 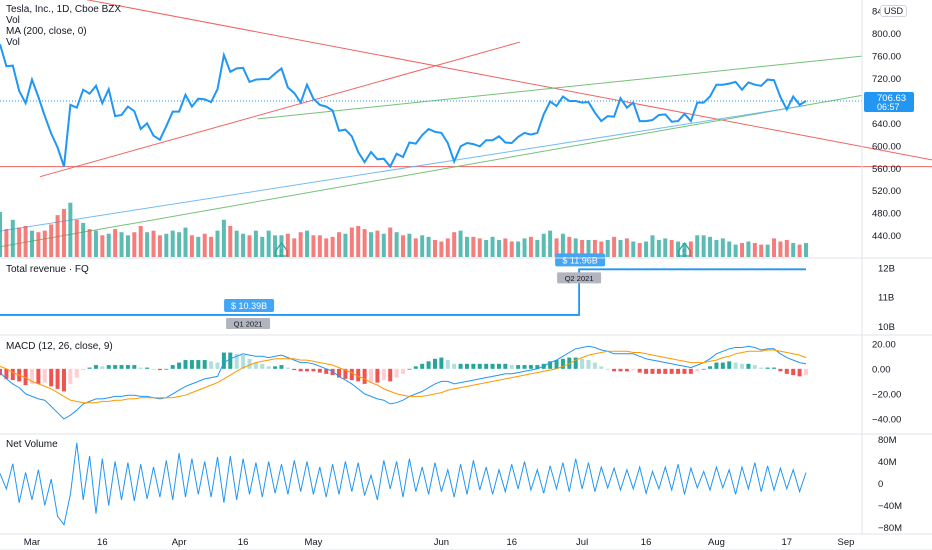 What do you see at coordinates (890, 528) in the screenshot?
I see `net-volume-tick-label: −80M` at bounding box center [890, 528].